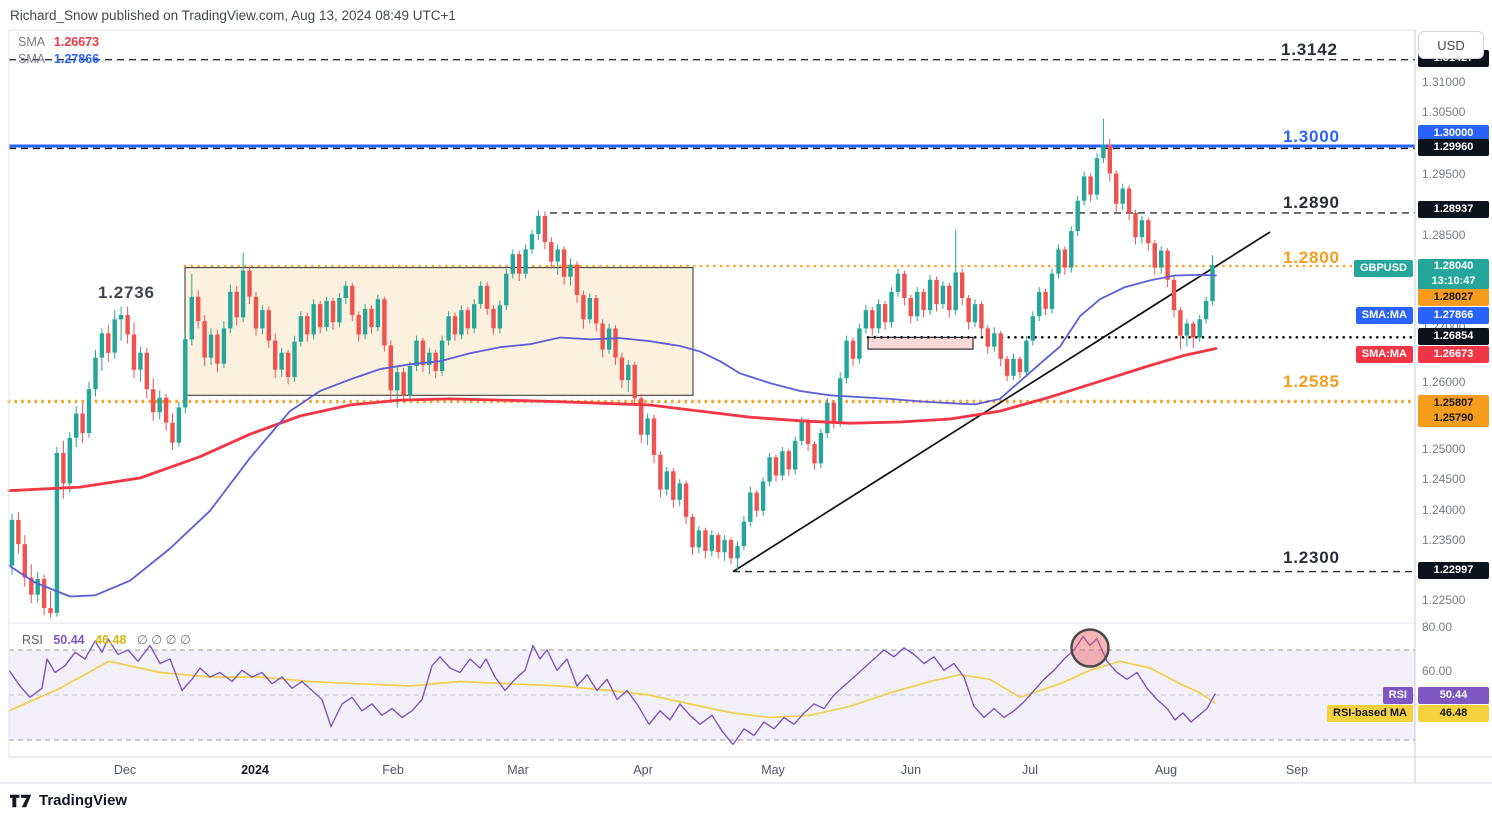 The width and height of the screenshot is (1492, 819). Describe the element at coordinates (1311, 202) in the screenshot. I see `key-level-label: 1.2890` at that location.